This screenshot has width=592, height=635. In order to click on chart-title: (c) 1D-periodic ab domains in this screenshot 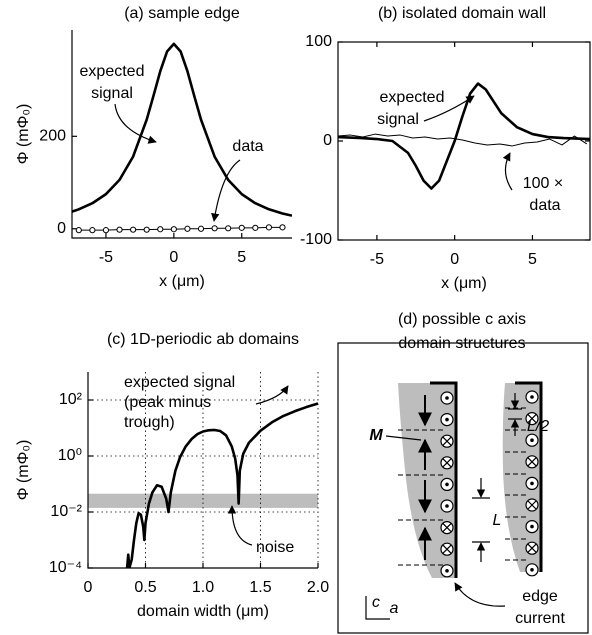, I will do `click(203, 339)`.